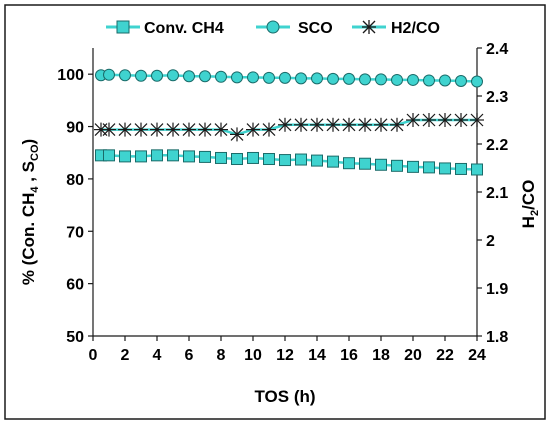 This screenshot has height=424, width=550. I want to click on x-tick-label: 18, so click(381, 355).